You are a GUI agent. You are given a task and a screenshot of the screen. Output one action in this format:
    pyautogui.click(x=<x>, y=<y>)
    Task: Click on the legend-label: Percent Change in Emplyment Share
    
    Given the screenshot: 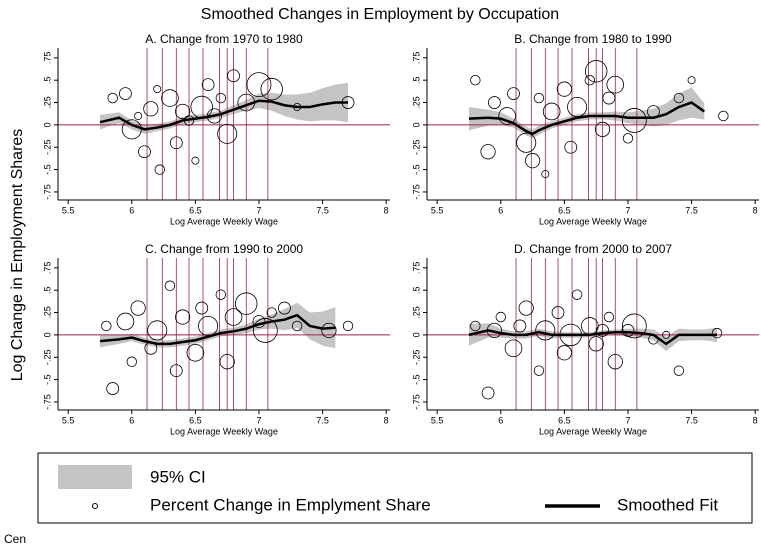 What is the action you would take?
    pyautogui.click(x=290, y=504)
    